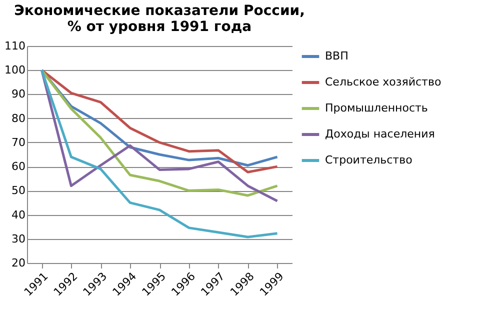 The image size is (483, 321). Describe the element at coordinates (159, 27) in the screenshot. I see `text: % от уровня 1991 года` at that location.